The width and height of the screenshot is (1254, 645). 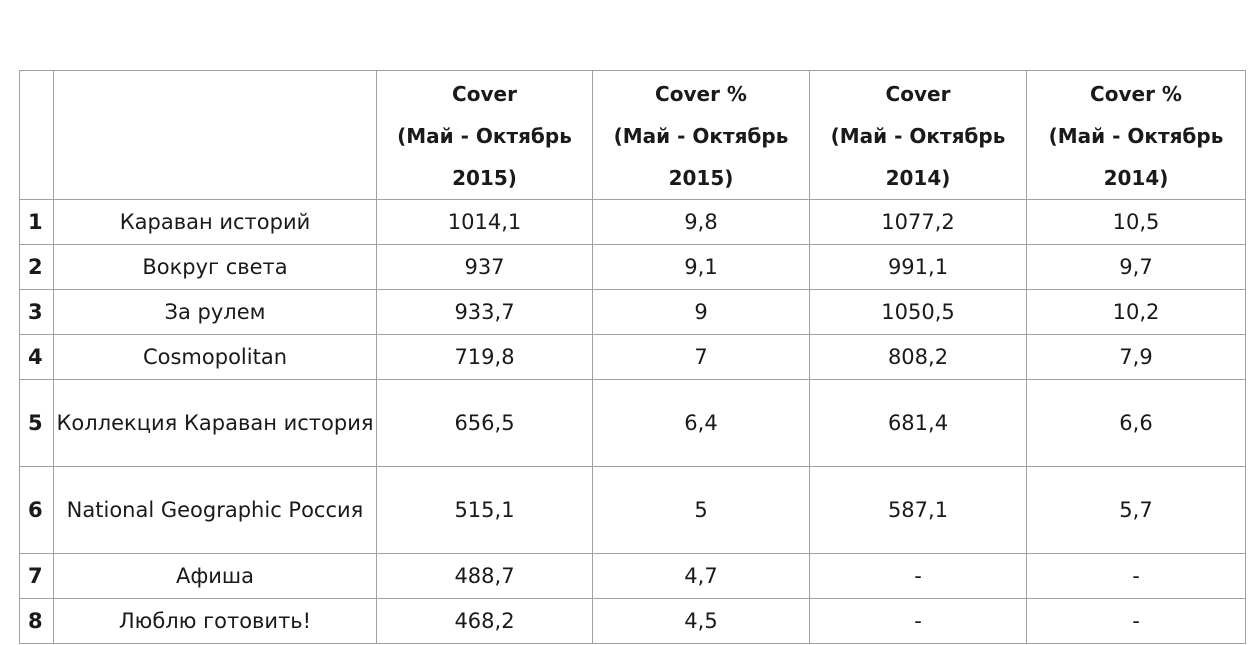 What do you see at coordinates (484, 267) in the screenshot?
I see `cover-2015-cell: 937` at bounding box center [484, 267].